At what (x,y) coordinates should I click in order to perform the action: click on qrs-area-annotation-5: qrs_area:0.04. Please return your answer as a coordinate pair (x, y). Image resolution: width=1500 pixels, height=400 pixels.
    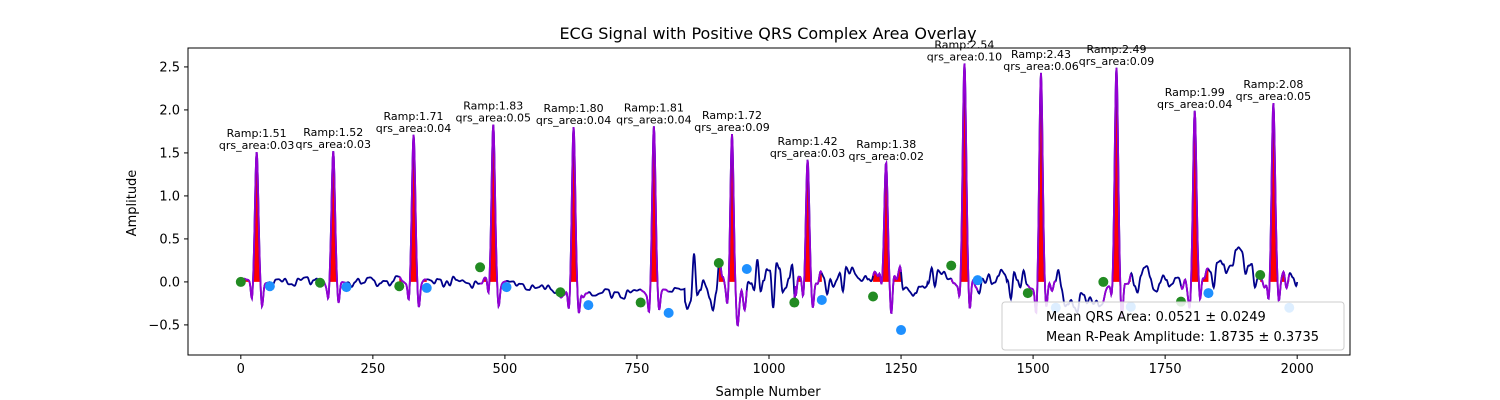
    Looking at the image, I should click on (653, 119).